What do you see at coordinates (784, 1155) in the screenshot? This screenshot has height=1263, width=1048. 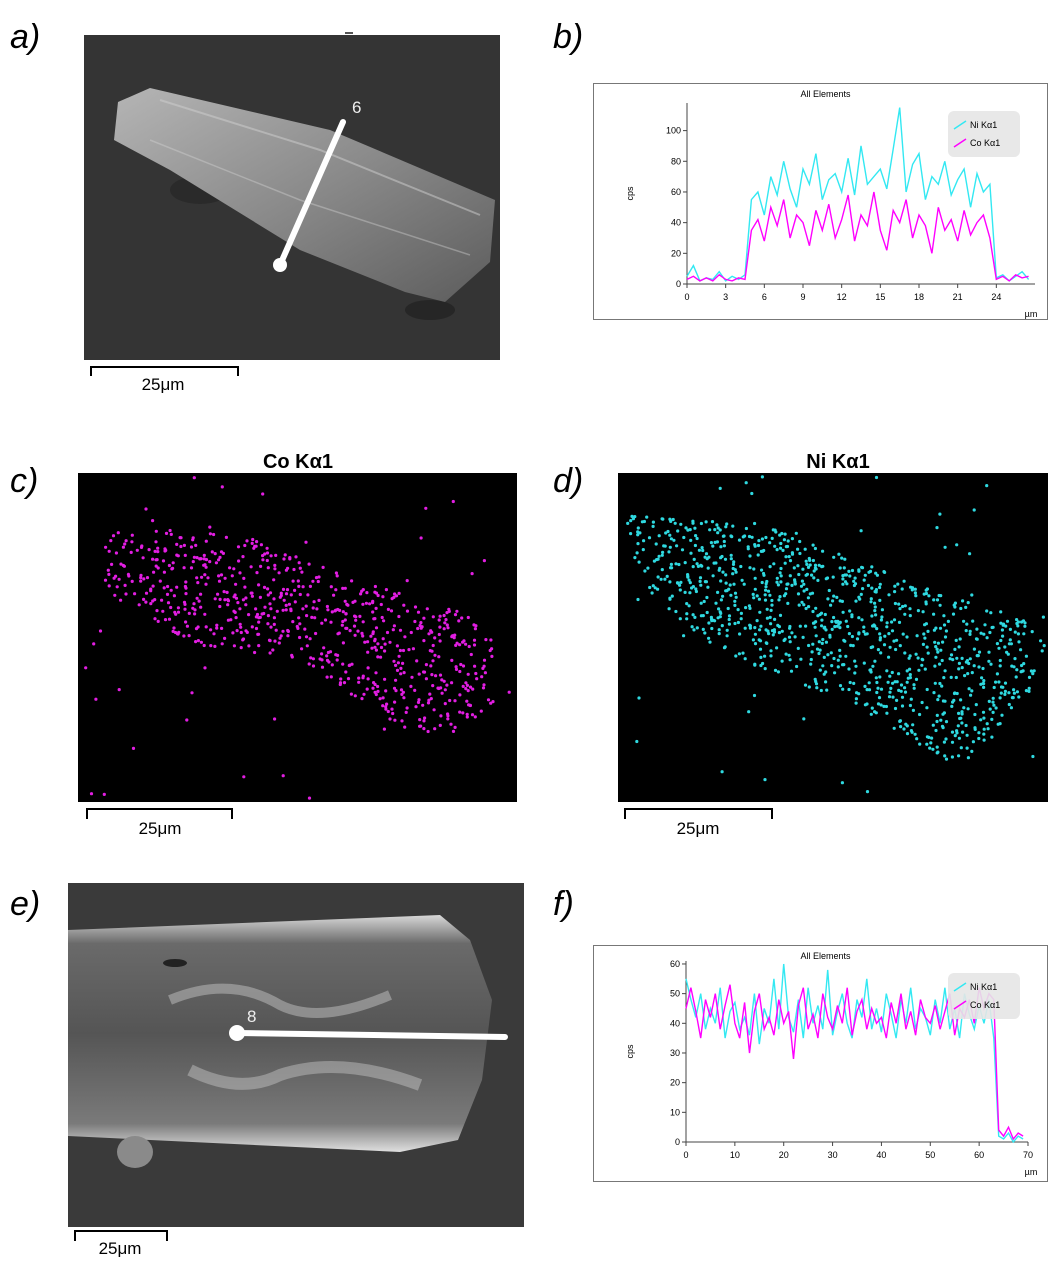 I see `x-tick-label: 20` at bounding box center [784, 1155].